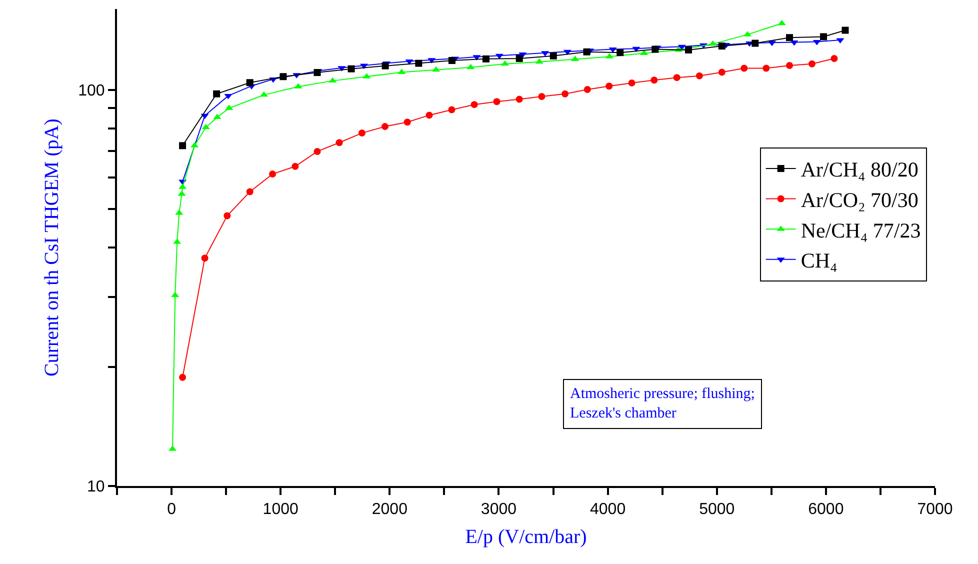 This screenshot has height=564, width=978. What do you see at coordinates (860, 230) in the screenshot?
I see `legend-label: Ne/CH₄ 77/23` at bounding box center [860, 230].